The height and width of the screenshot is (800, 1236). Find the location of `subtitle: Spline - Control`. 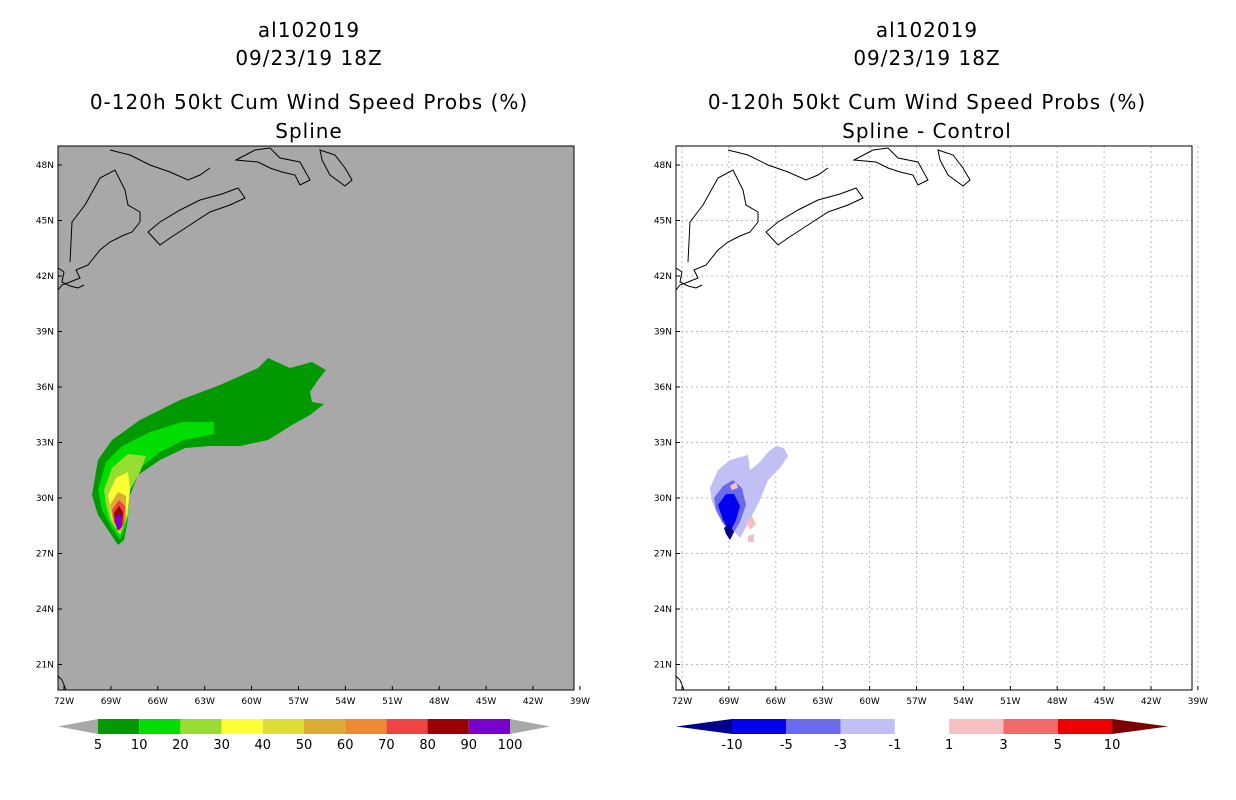

subtitle: Spline - Control is located at coordinates (927, 131).